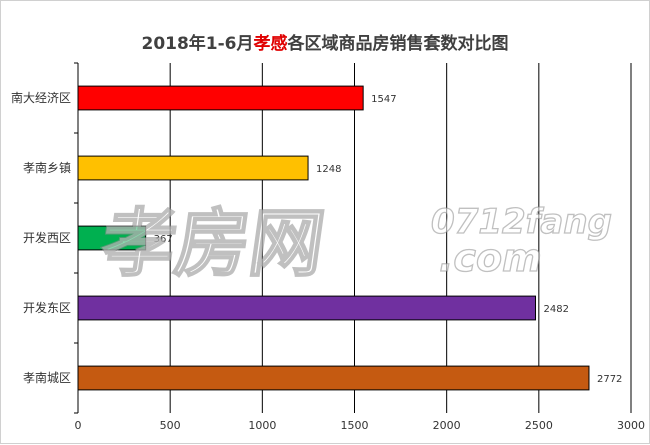 The image size is (650, 445). I want to click on x-tick-label: 3000, so click(631, 425).